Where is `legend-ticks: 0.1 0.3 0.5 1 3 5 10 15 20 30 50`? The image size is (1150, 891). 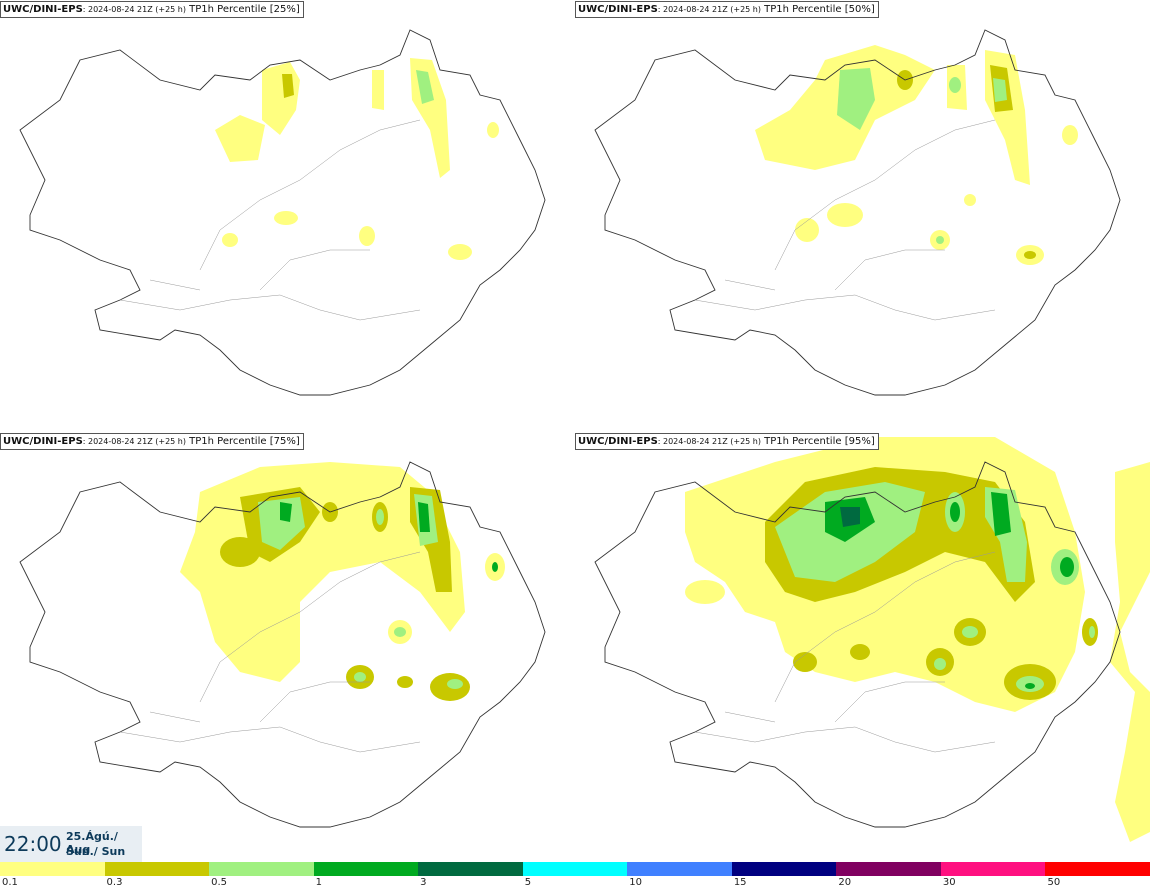
legend-ticks: 0.1 0.3 0.5 1 3 5 10 15 20 30 50 is located at coordinates (575, 884).